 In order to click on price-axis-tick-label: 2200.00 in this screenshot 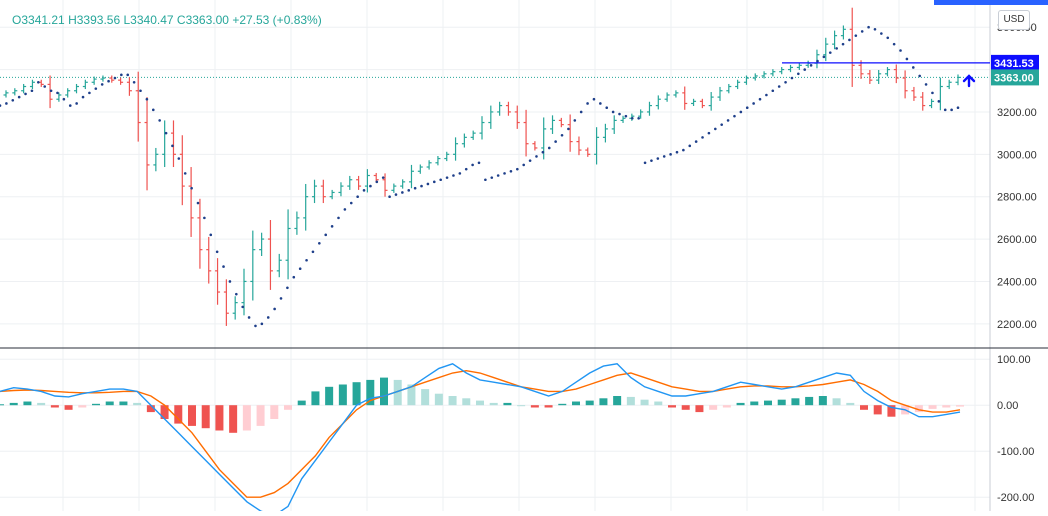, I will do `click(1017, 325)`.